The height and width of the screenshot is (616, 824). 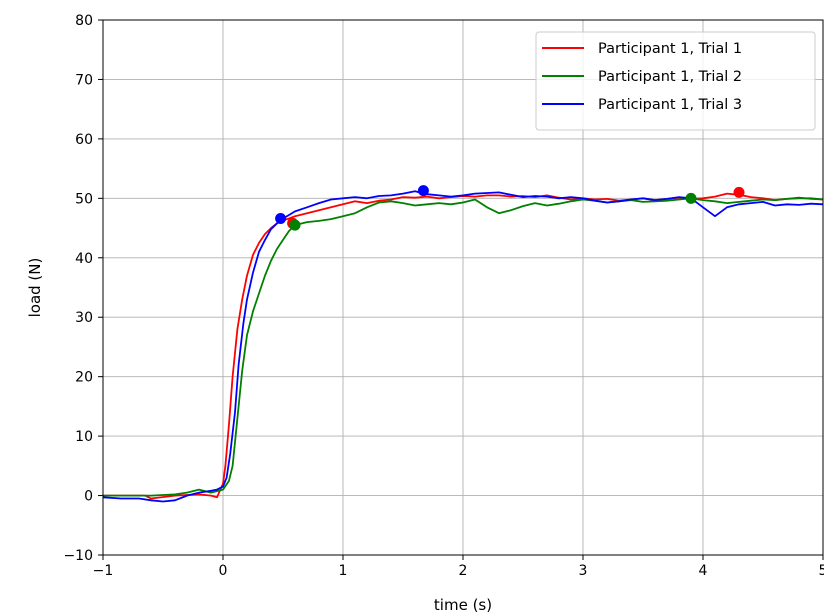 What do you see at coordinates (84, 318) in the screenshot?
I see `y-tick-label: 30` at bounding box center [84, 318].